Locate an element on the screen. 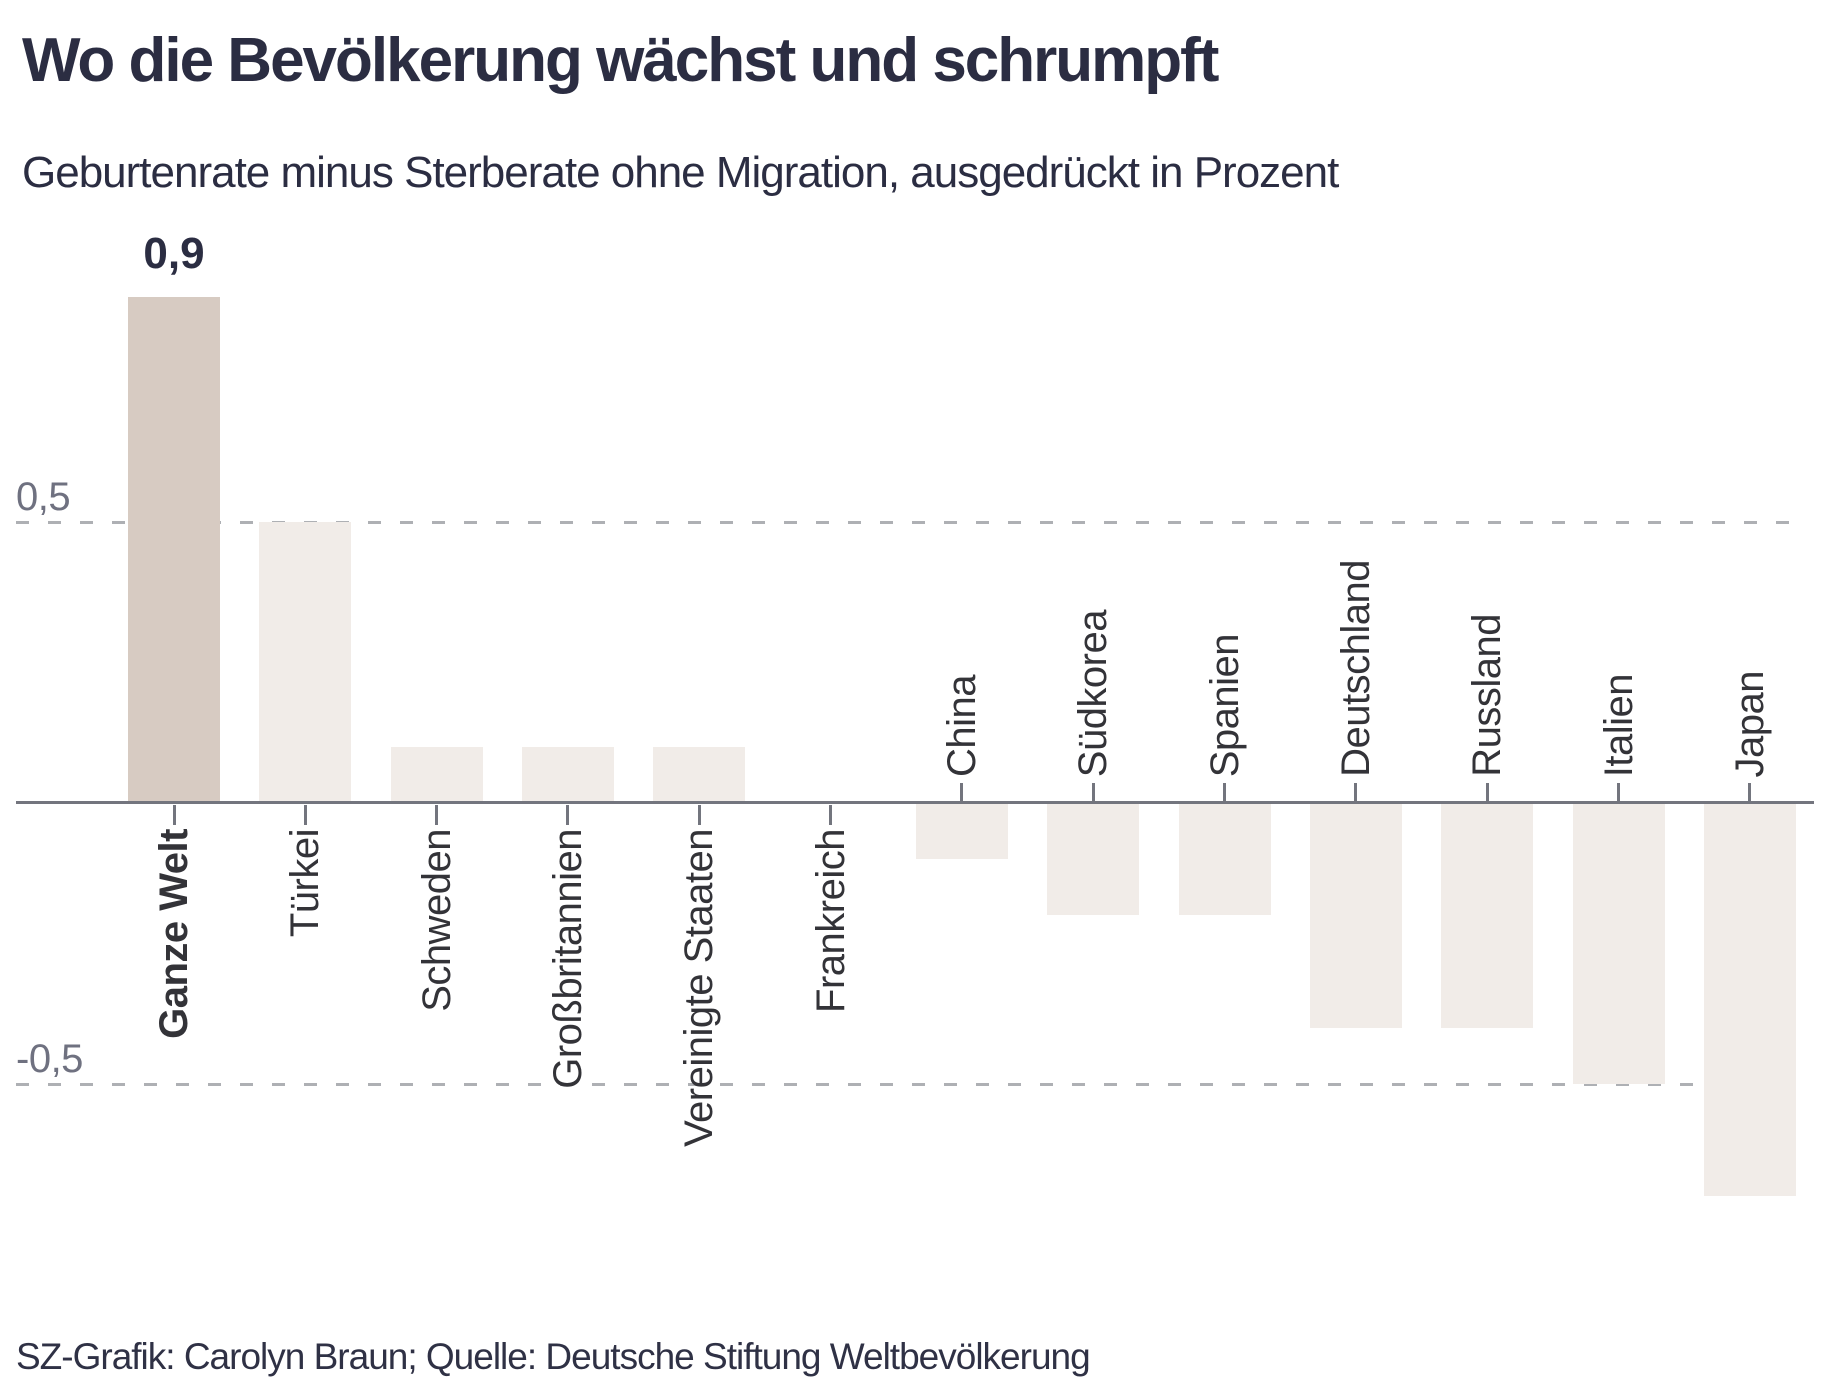 The image size is (1830, 1395). category-label: China is located at coordinates (962, 725).